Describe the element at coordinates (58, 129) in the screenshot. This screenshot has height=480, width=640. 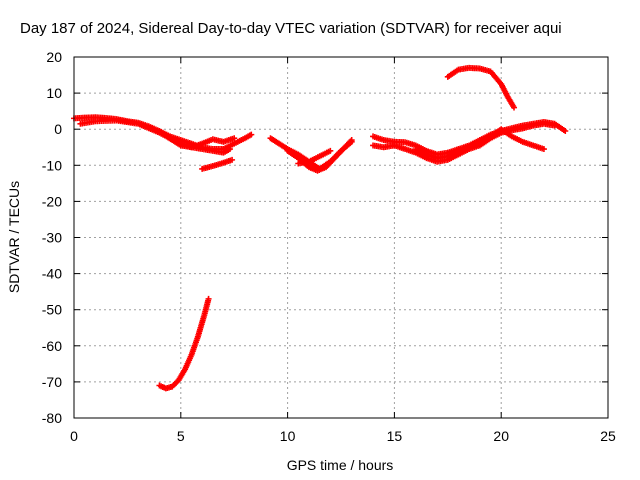
I see `y-tick-label: 0` at that location.